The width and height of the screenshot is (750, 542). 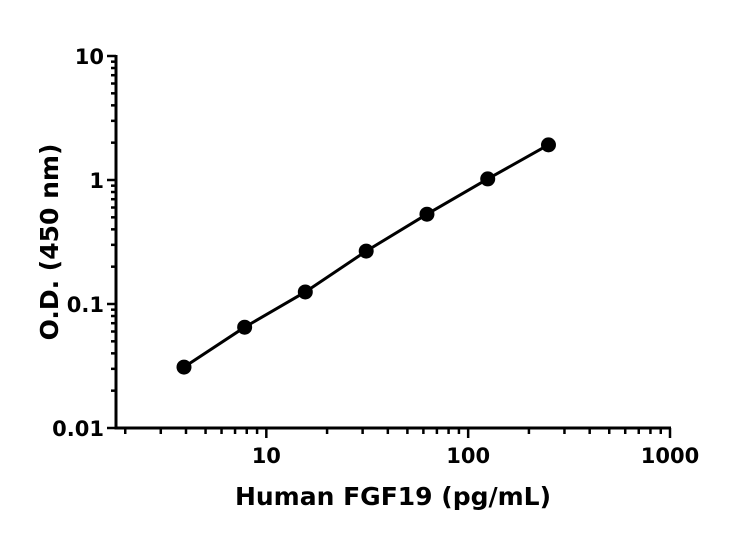 What do you see at coordinates (670, 456) in the screenshot?
I see `x-tick-label: 1000` at bounding box center [670, 456].